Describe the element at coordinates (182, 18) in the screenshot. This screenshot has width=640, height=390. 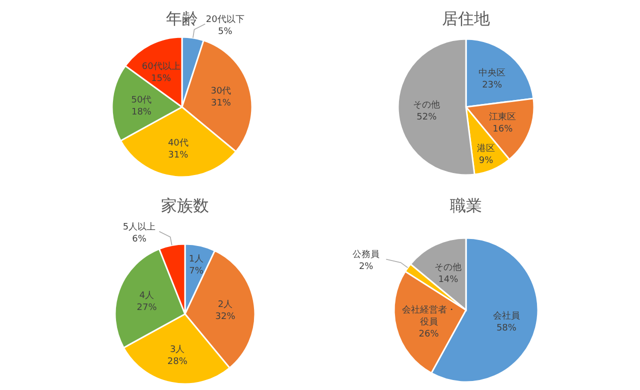
I see `chart-title: 年齢` at that location.